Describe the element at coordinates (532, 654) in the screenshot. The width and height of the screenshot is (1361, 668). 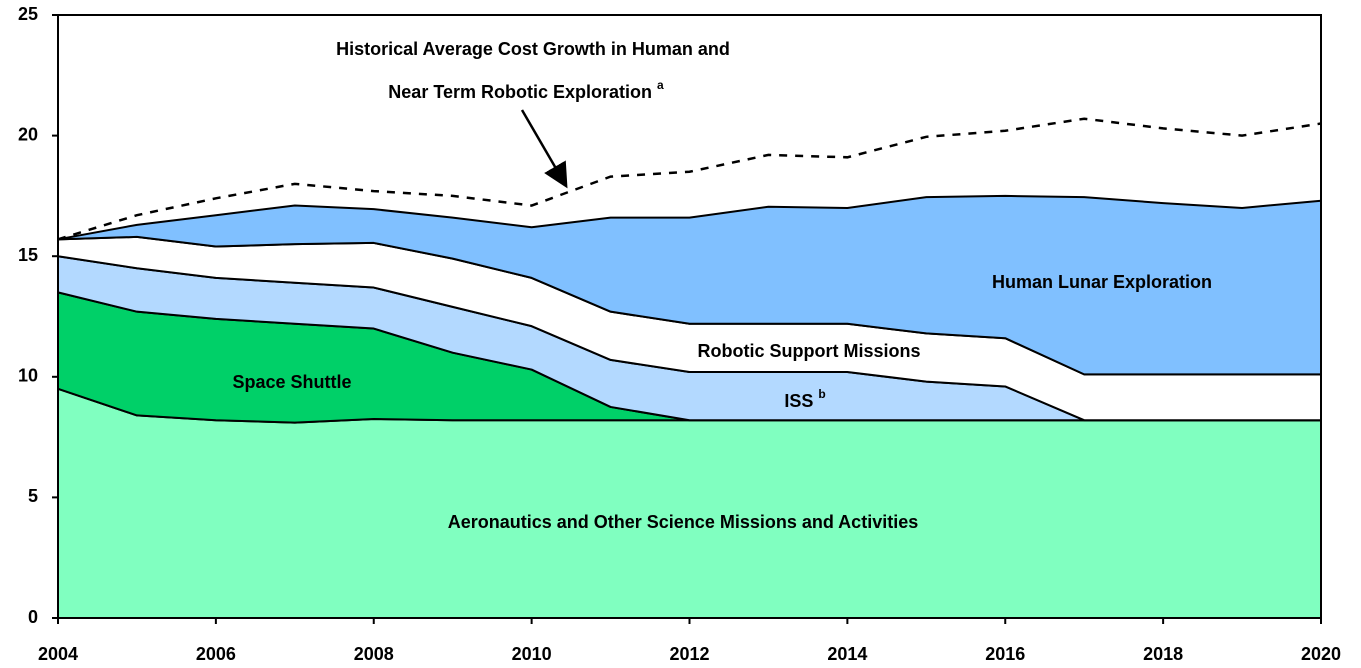
I see `x-tick-label: 2010` at that location.